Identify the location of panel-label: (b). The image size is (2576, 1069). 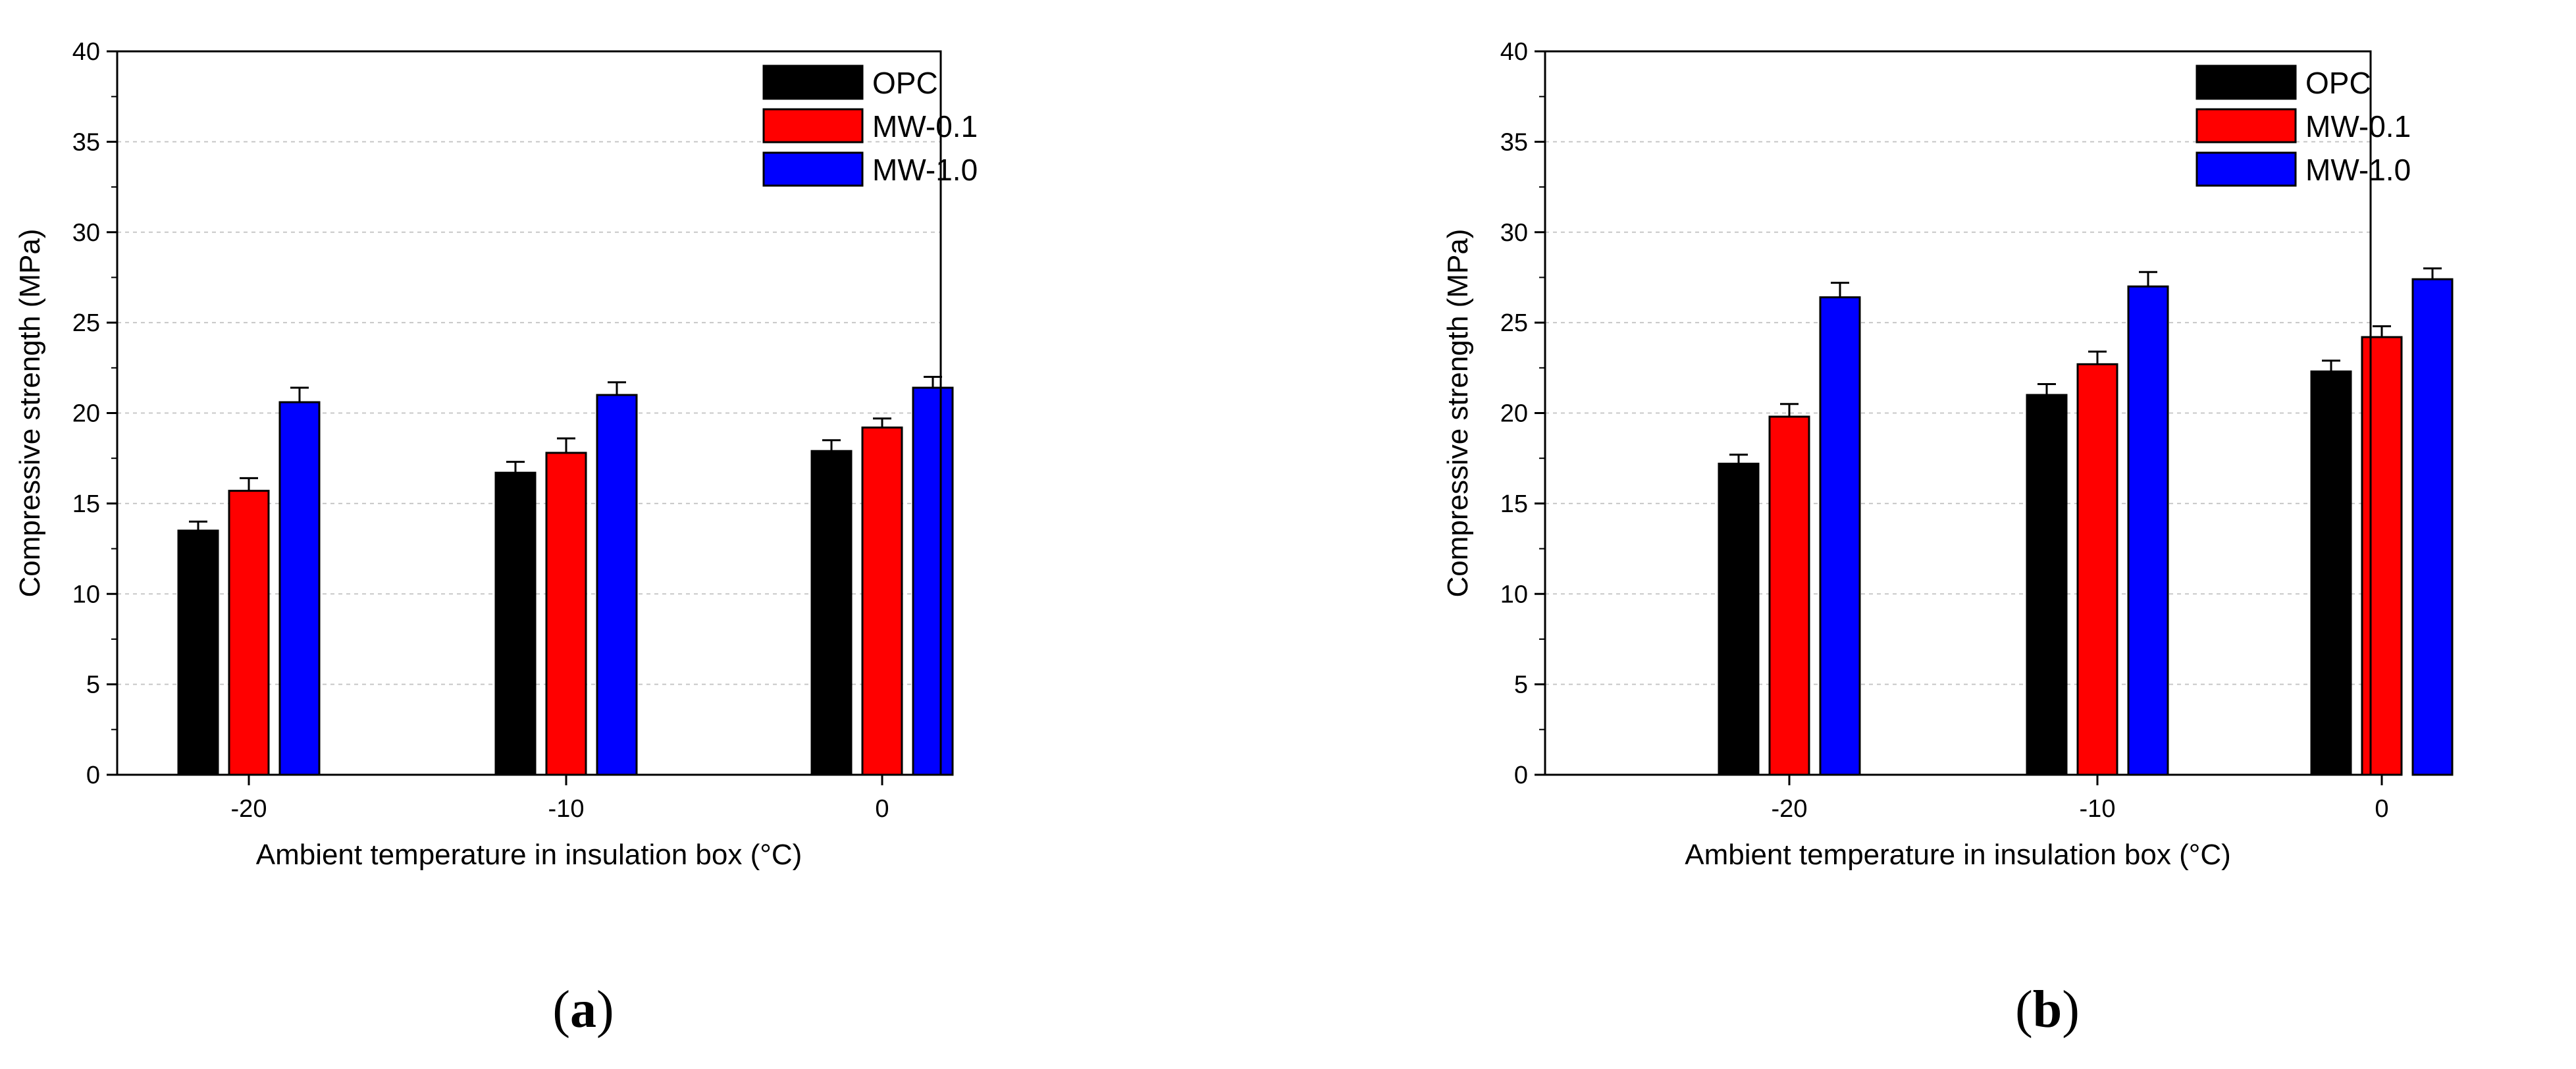
(2048, 1010).